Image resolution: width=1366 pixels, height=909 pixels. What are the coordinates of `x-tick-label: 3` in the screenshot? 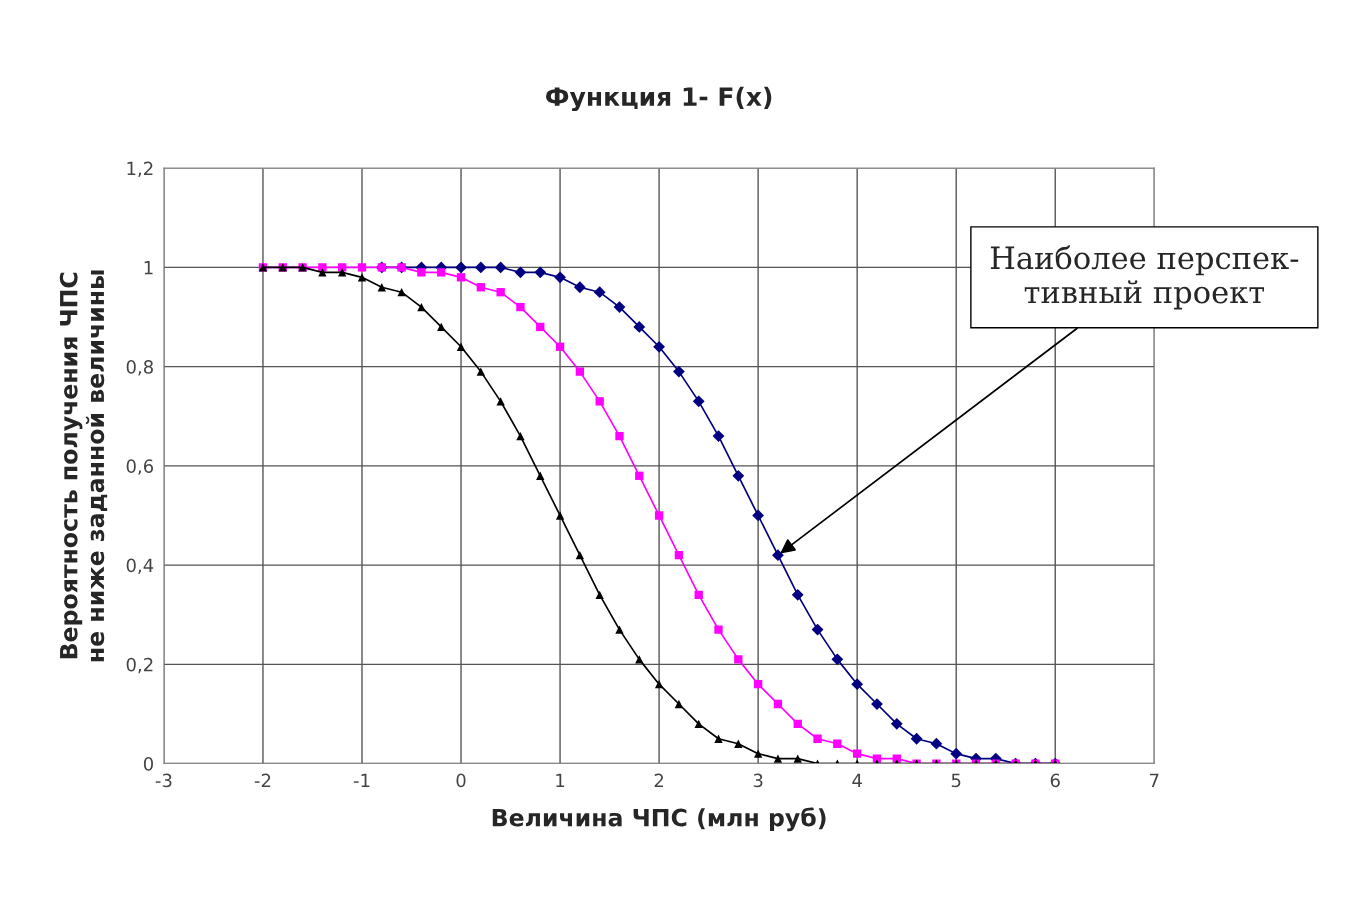 It's located at (758, 780).